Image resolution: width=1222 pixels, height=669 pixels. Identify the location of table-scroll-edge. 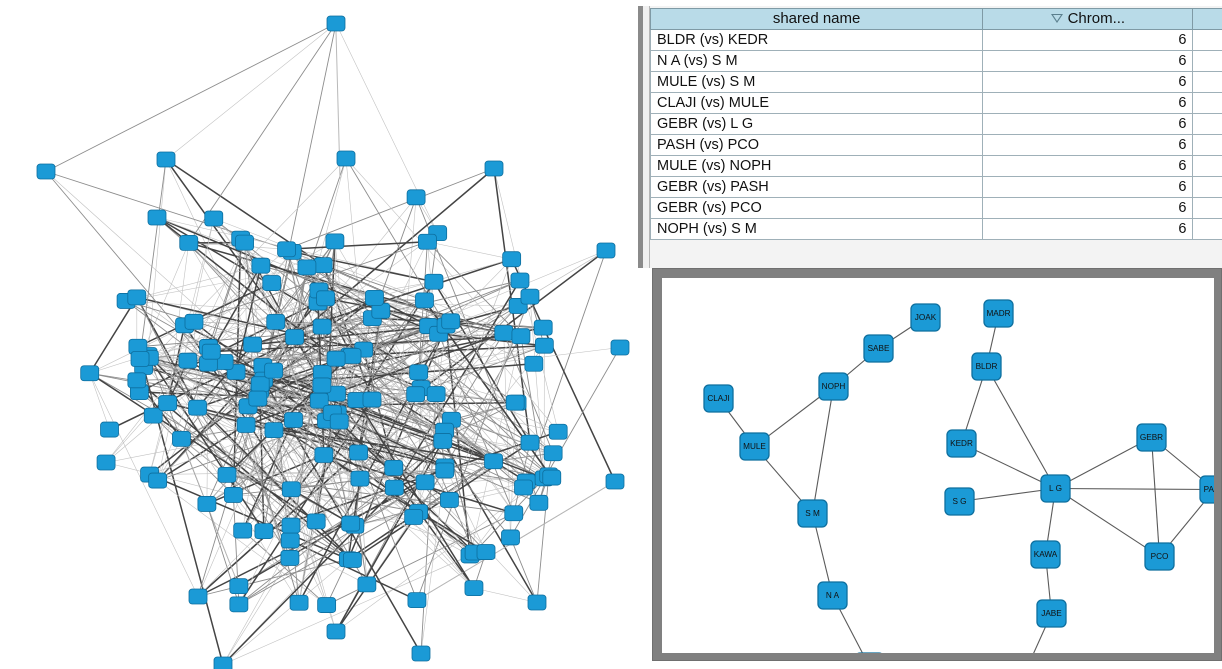
(646, 137).